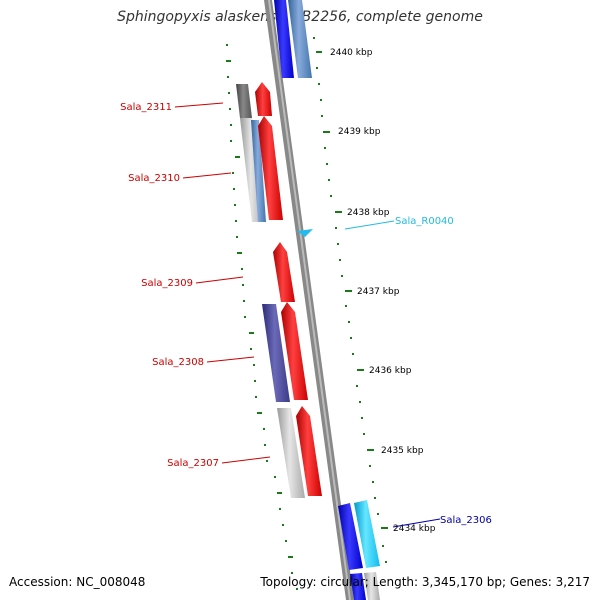 Image resolution: width=600 pixels, height=600 pixels. What do you see at coordinates (291, 453) in the screenshot?
I see `gene-sala-2307-outer` at bounding box center [291, 453].